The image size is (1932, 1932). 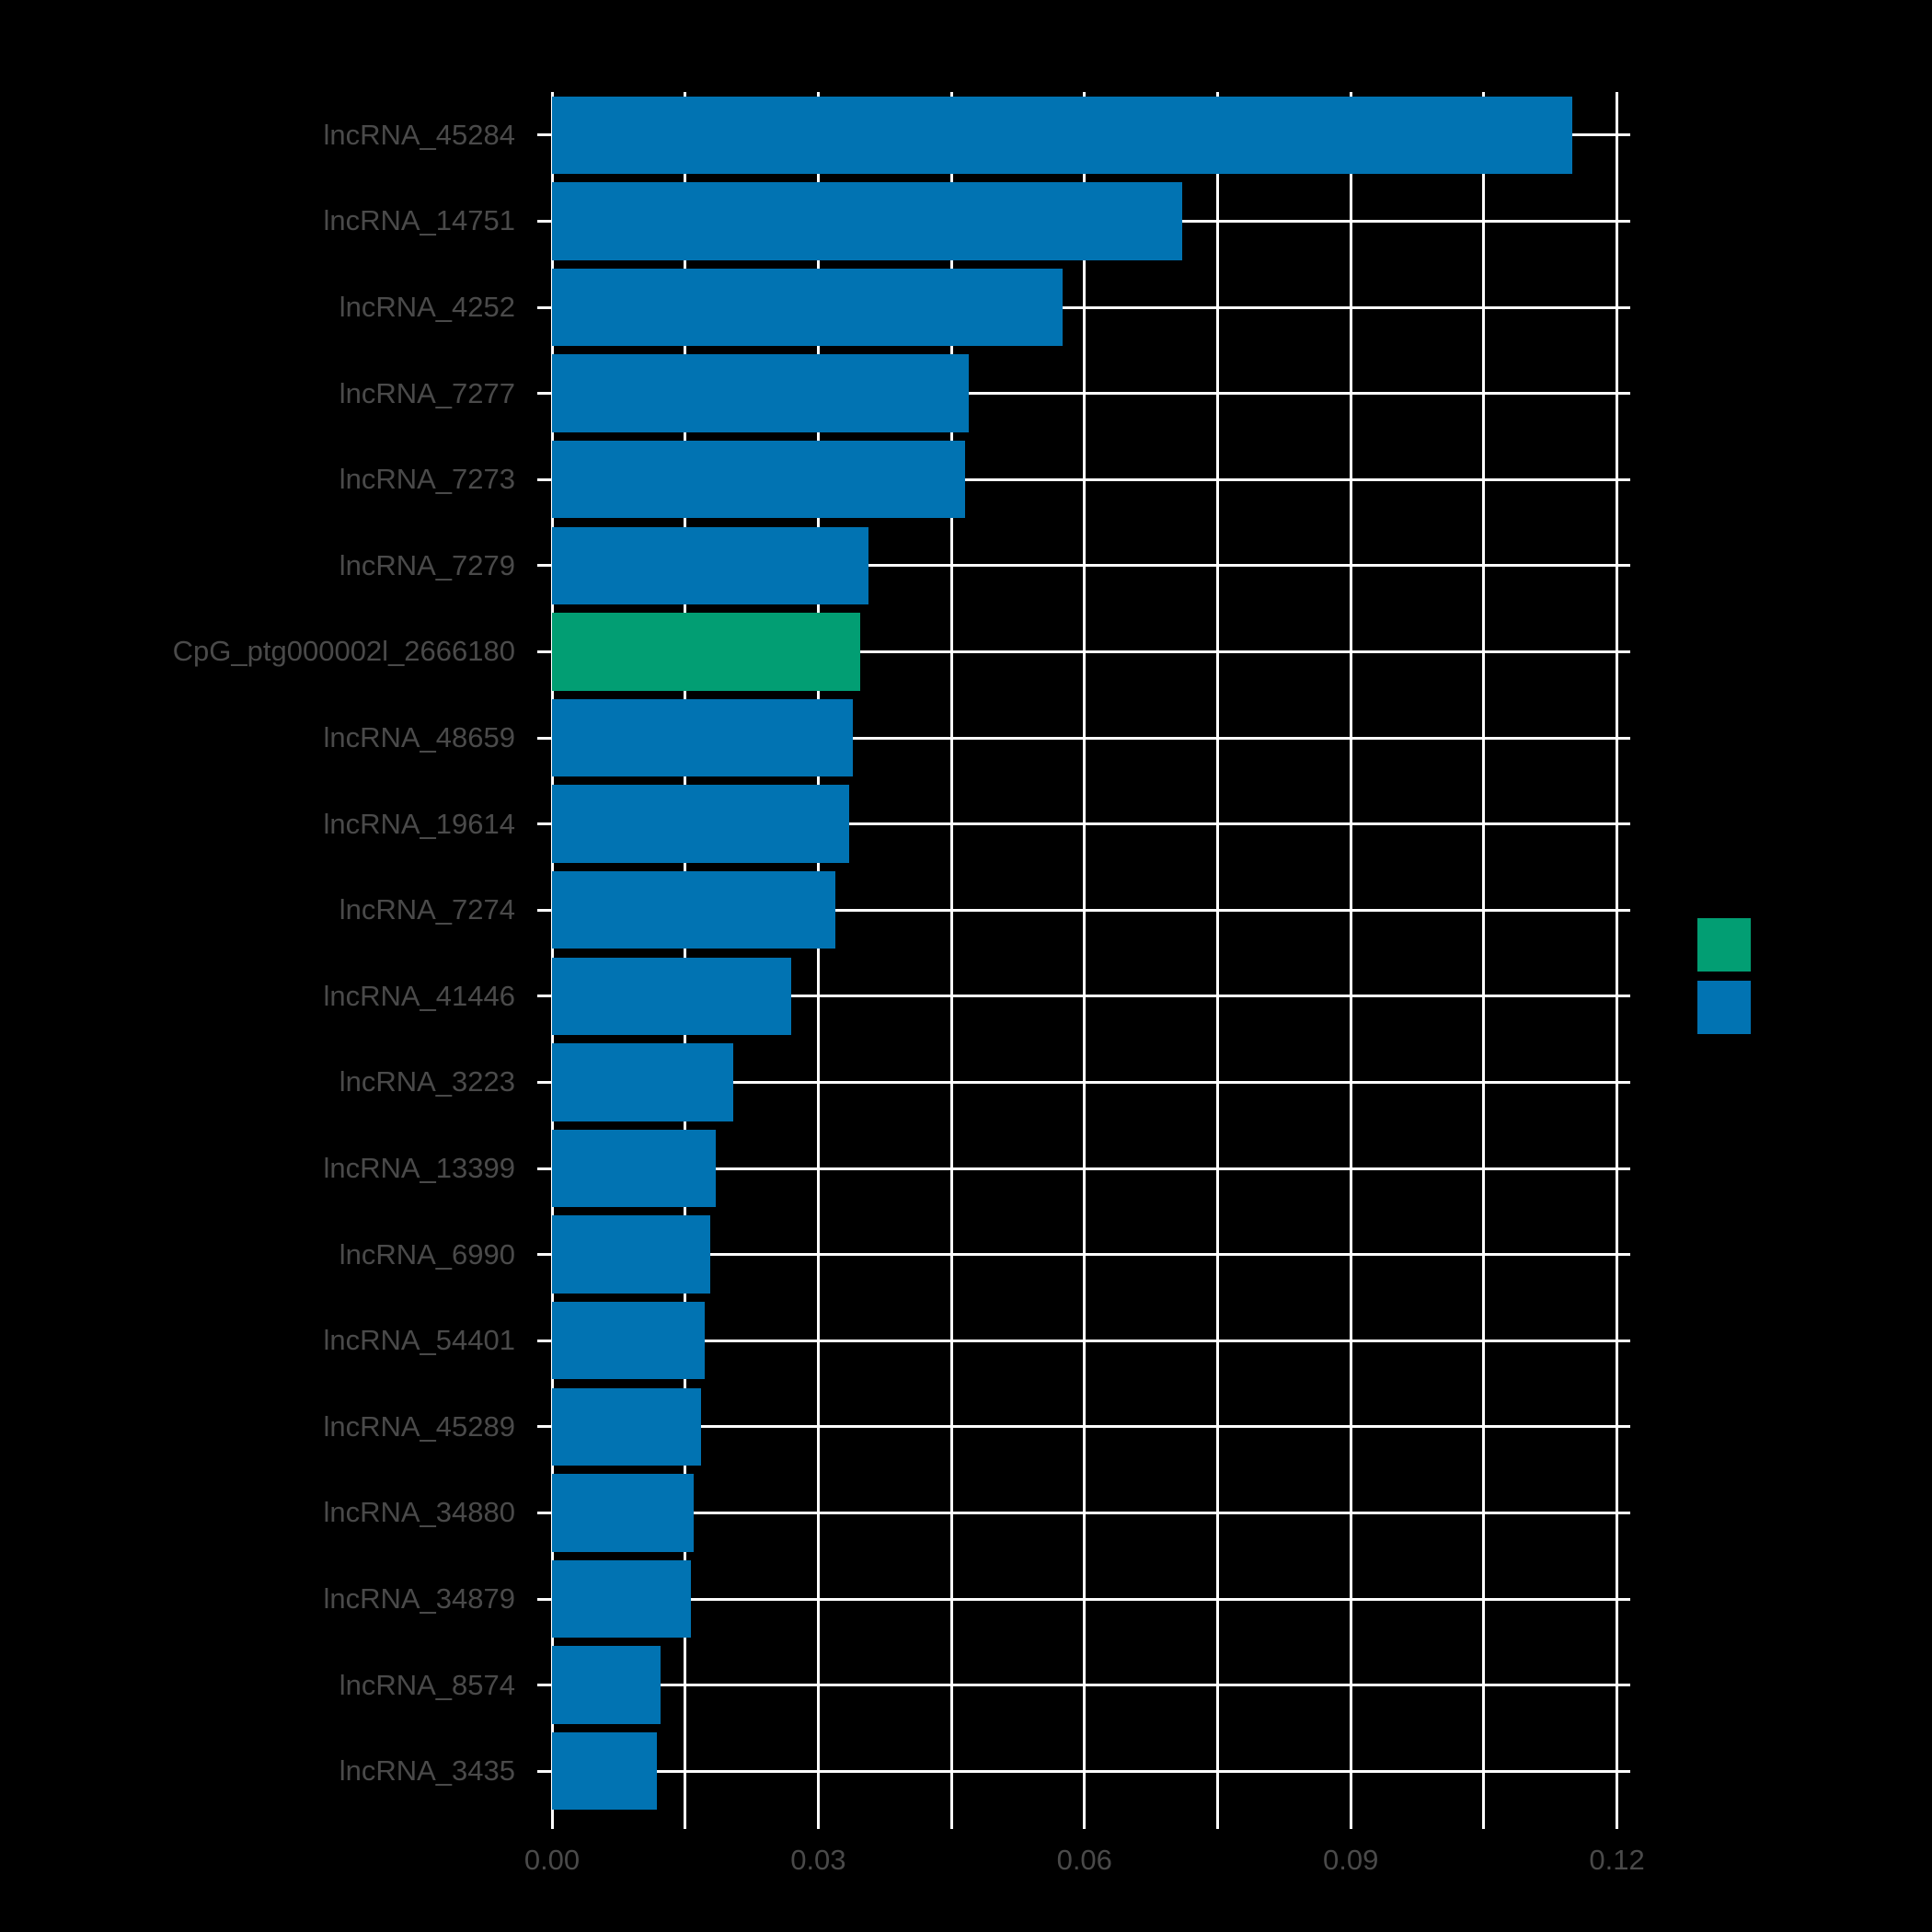 I want to click on y-tick-label: lncRNA_13399, so click(x=419, y=1167).